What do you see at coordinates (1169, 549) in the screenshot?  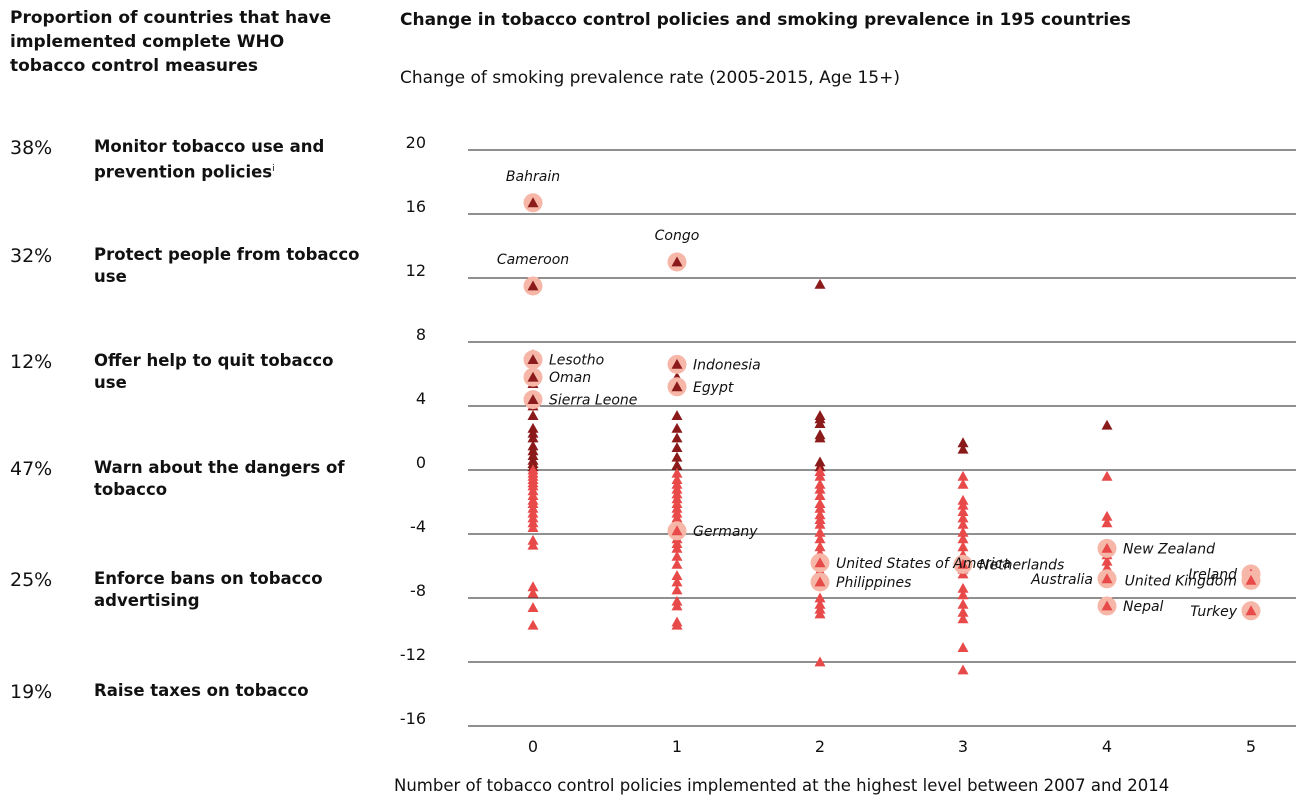 I see `country-label: New Zealand` at bounding box center [1169, 549].